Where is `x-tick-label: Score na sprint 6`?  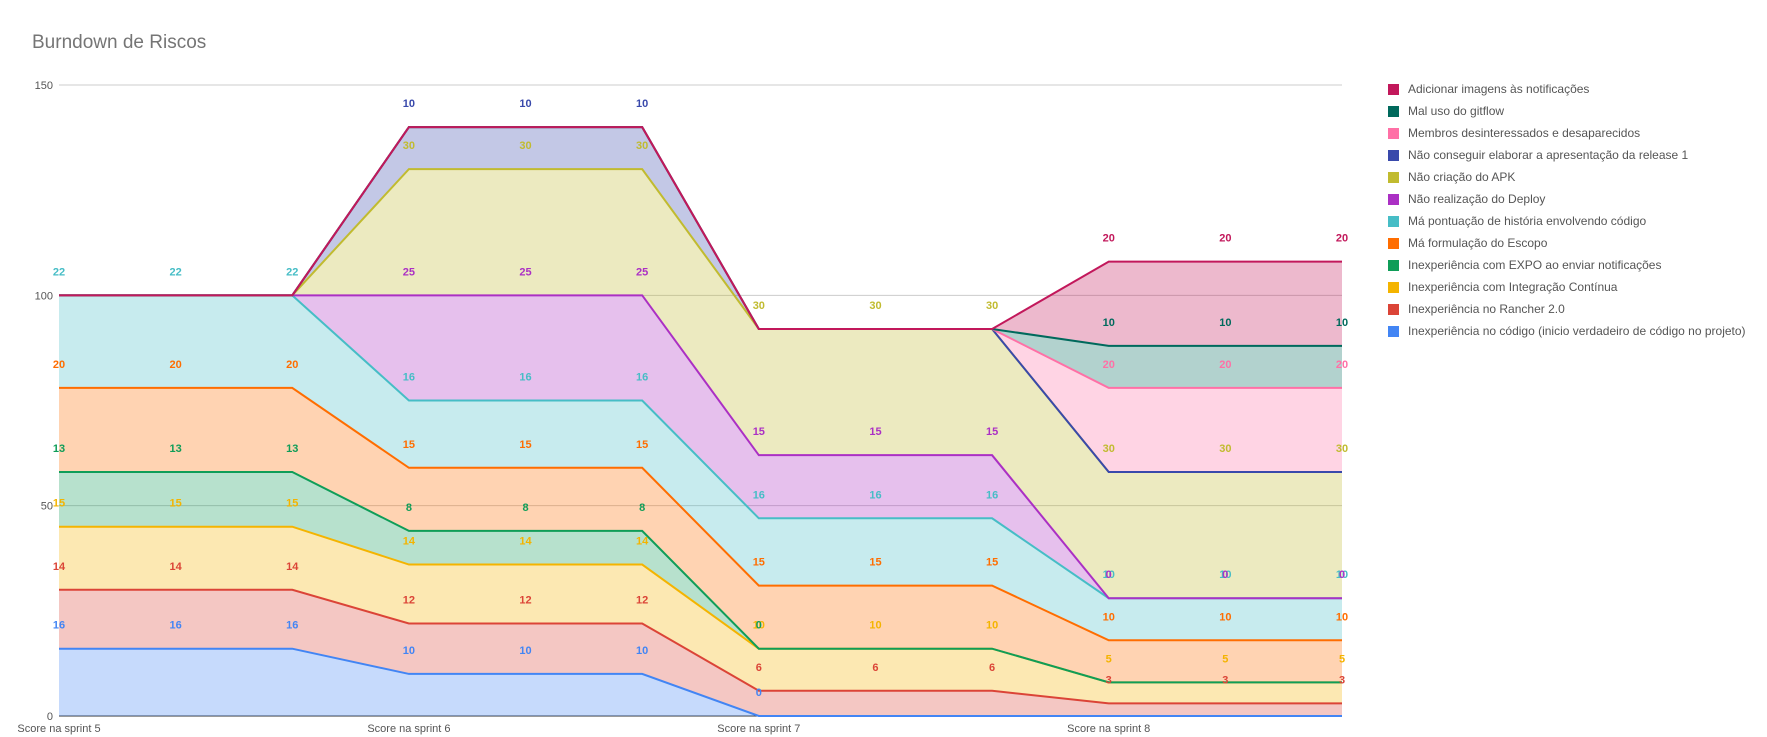 x-tick-label: Score na sprint 6 is located at coordinates (408, 729).